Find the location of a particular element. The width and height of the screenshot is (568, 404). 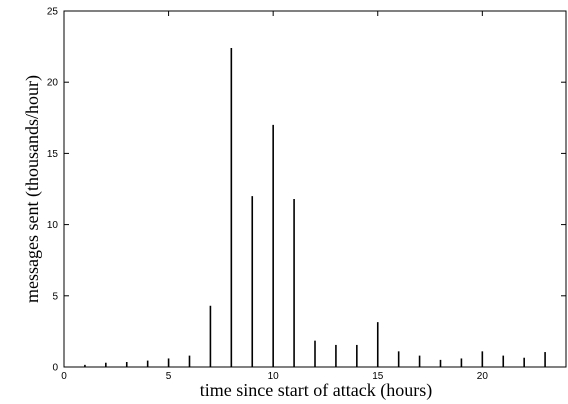

y-axis-label: messages sent (thousands/hour) is located at coordinates (32, 189).